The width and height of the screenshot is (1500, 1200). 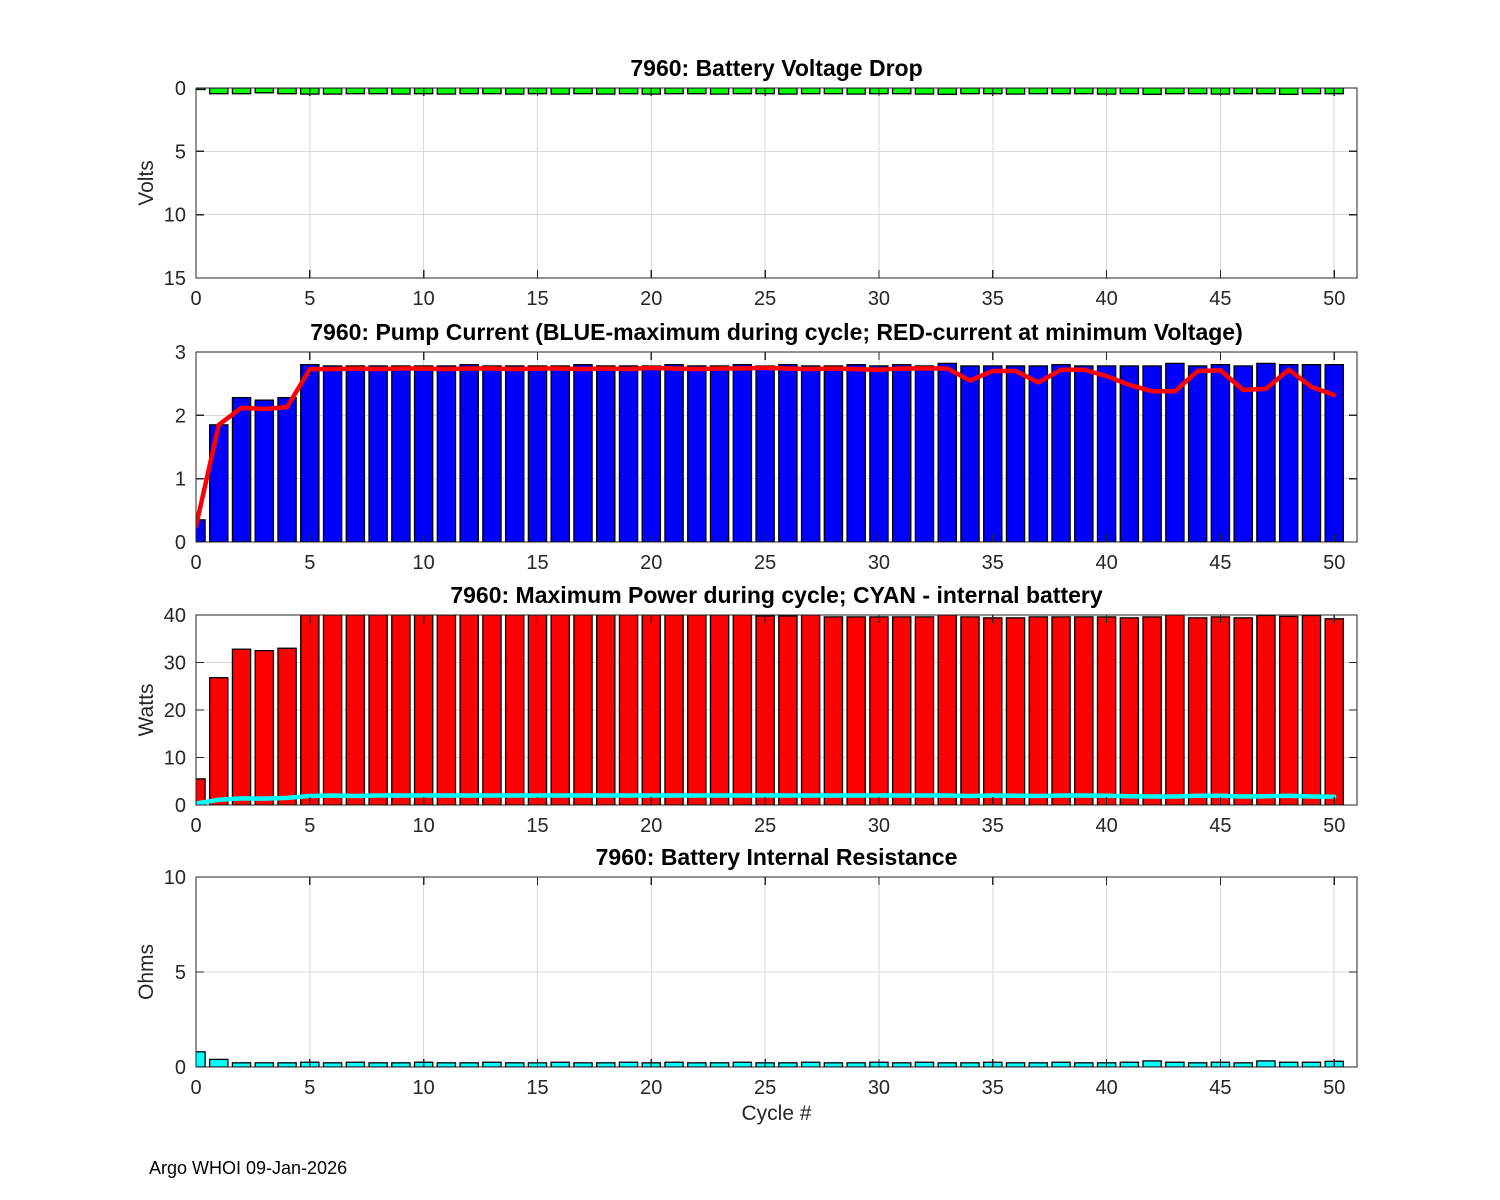 I want to click on y-tick-label: 40, so click(x=175, y=616).